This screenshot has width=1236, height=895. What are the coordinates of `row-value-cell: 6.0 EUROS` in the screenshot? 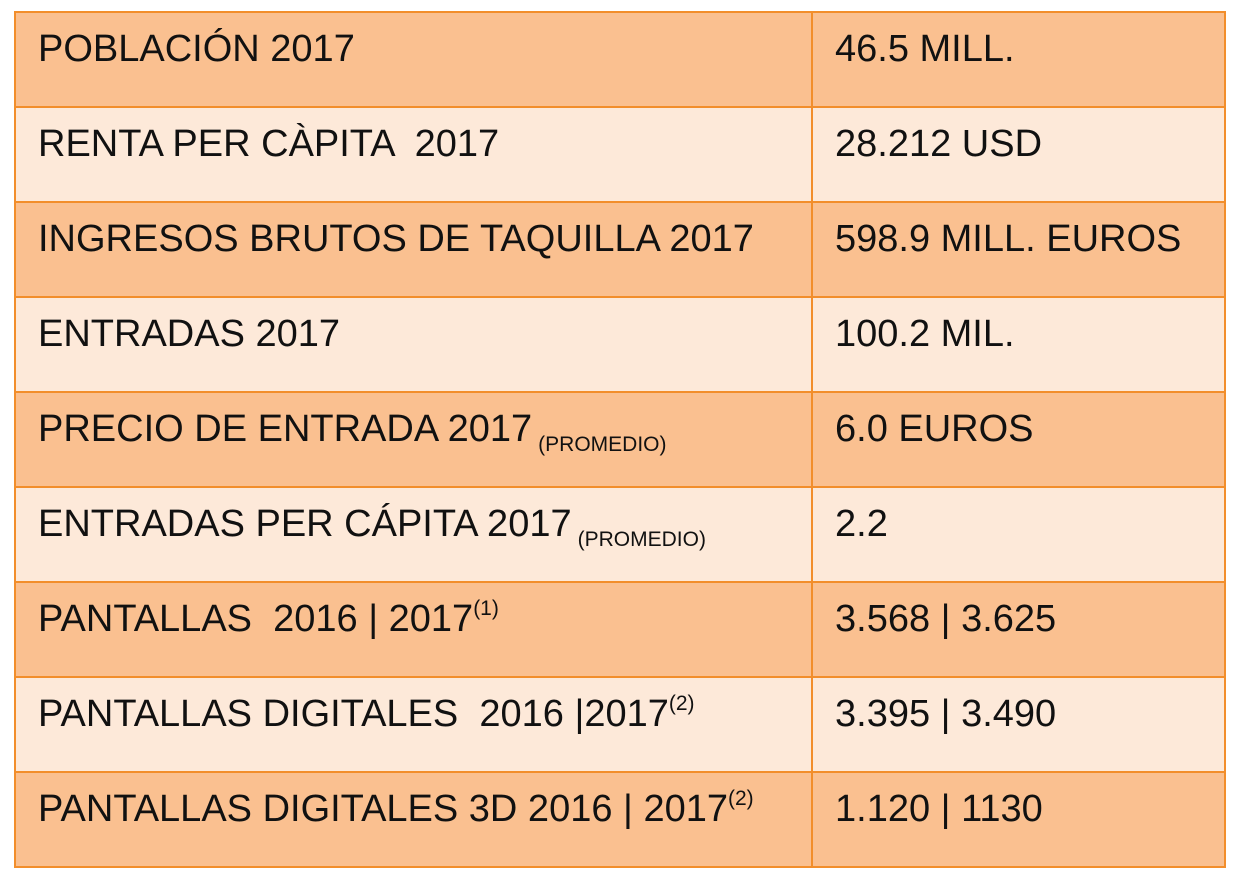 It's located at (1018, 439).